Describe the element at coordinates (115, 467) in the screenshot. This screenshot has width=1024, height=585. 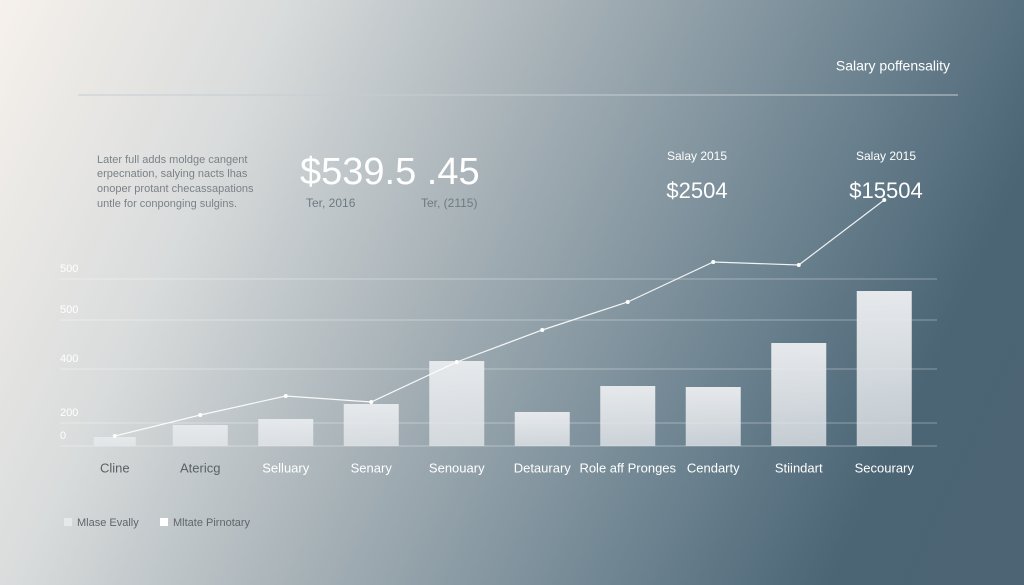
I see `x-tick-label: Cline` at that location.